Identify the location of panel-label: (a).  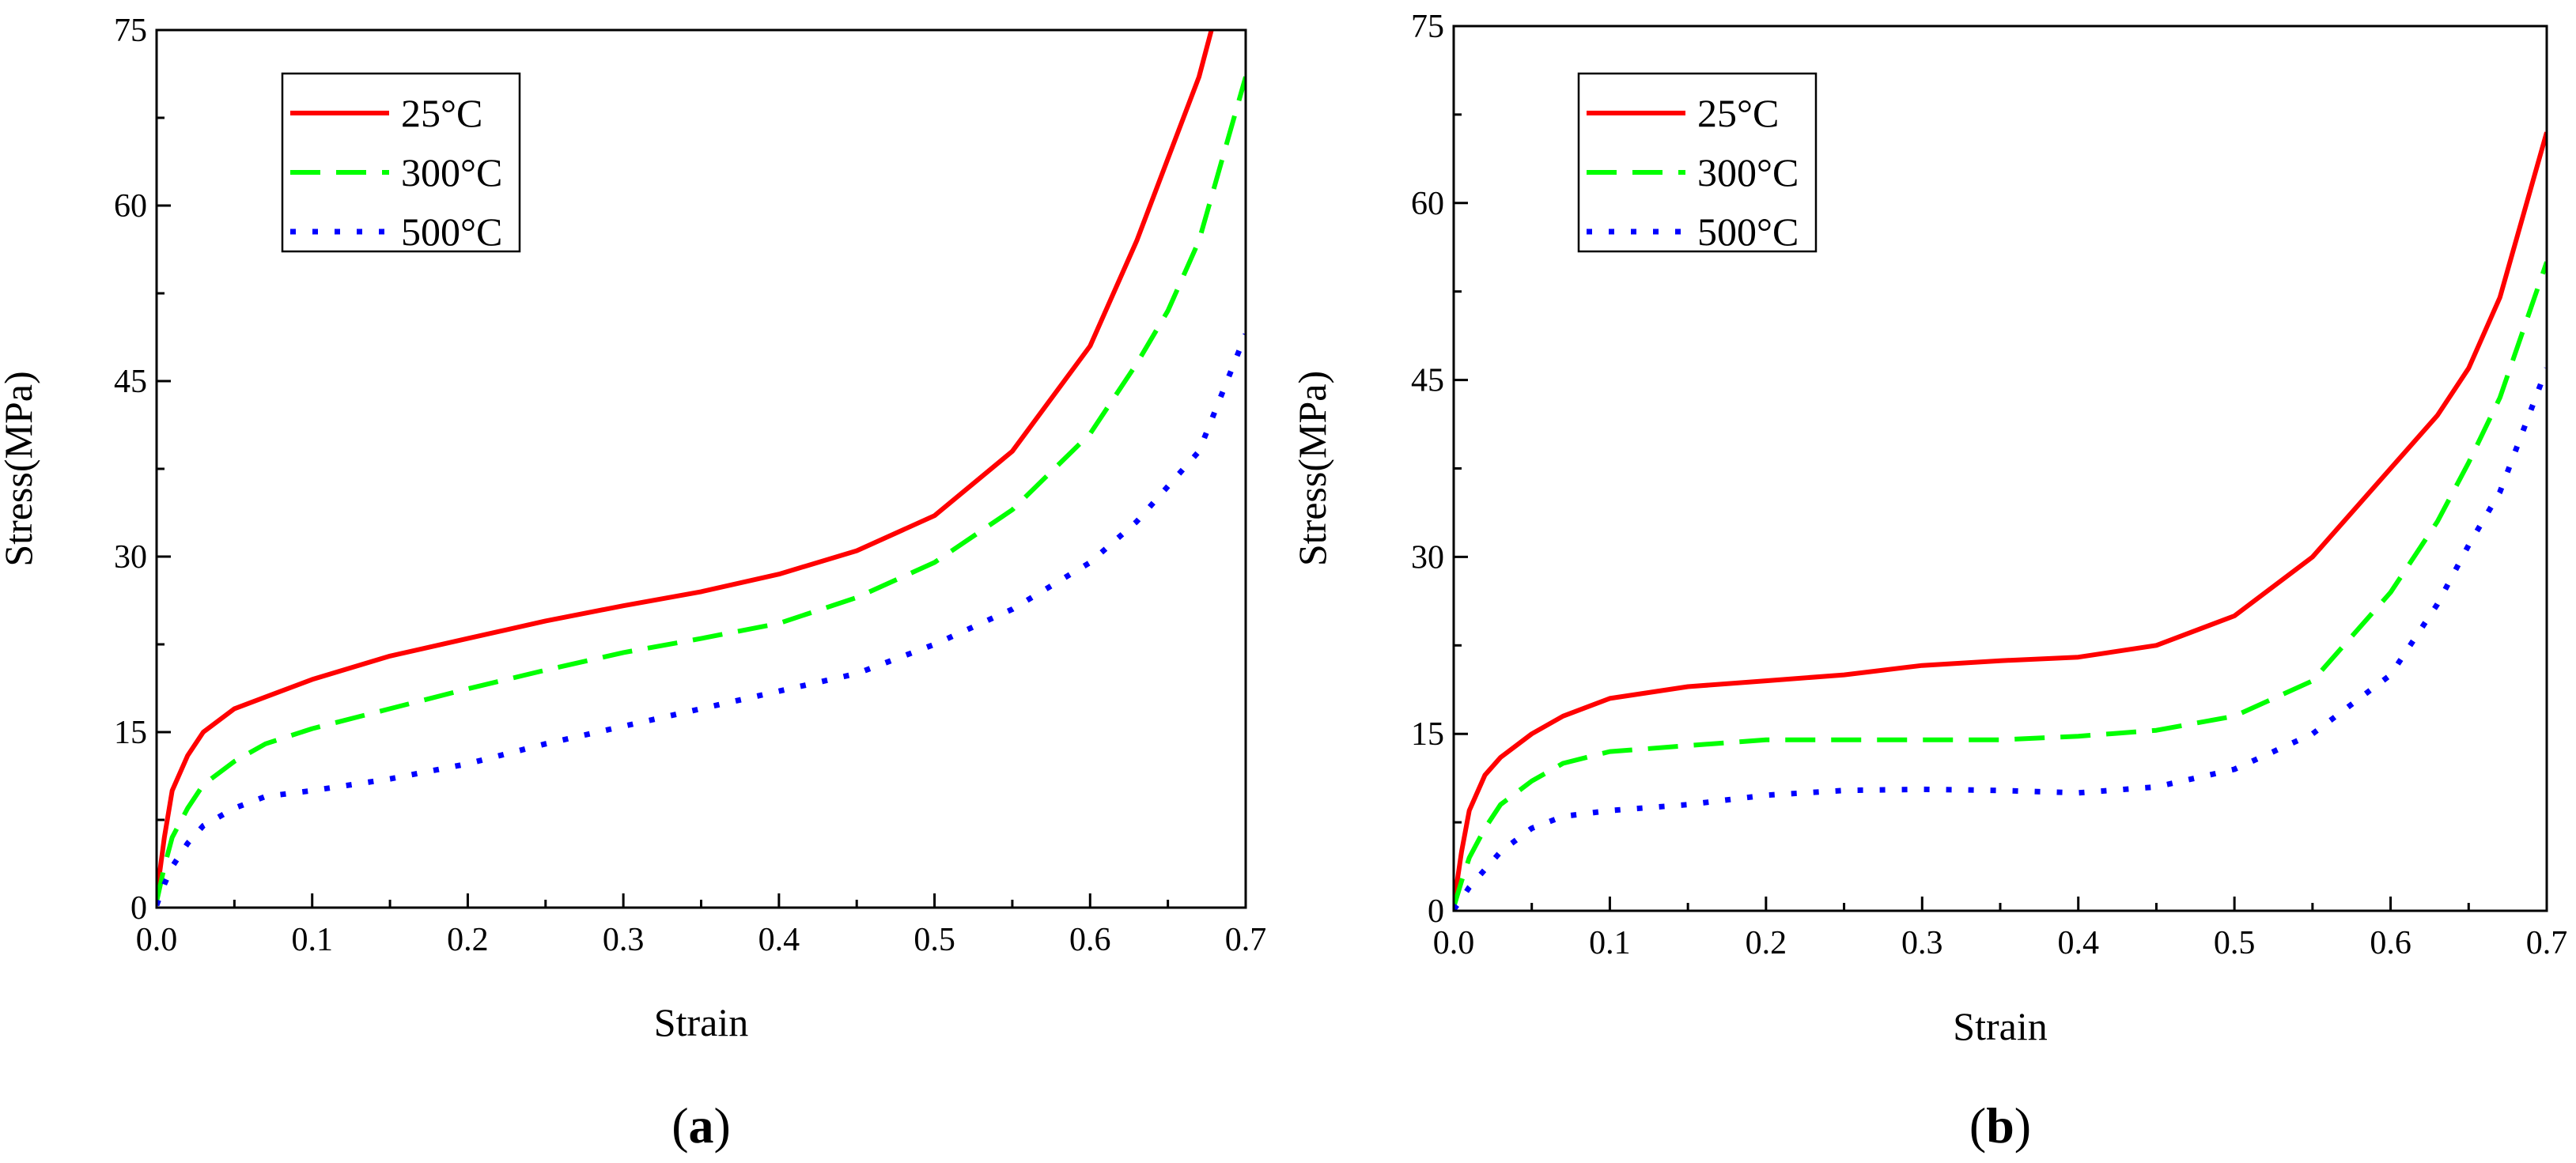
(701, 1125).